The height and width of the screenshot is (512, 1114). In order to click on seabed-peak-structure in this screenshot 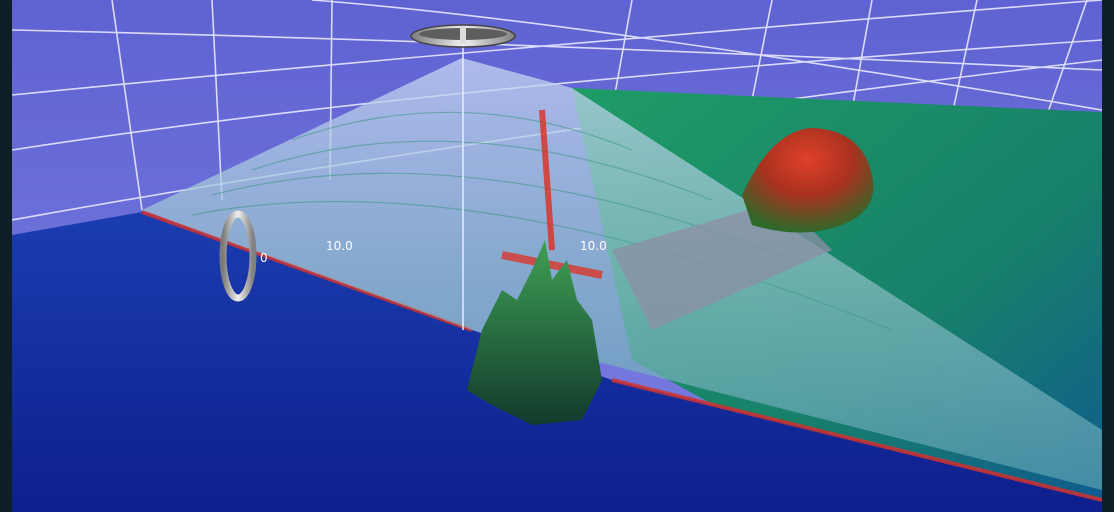, I will do `click(534, 332)`.